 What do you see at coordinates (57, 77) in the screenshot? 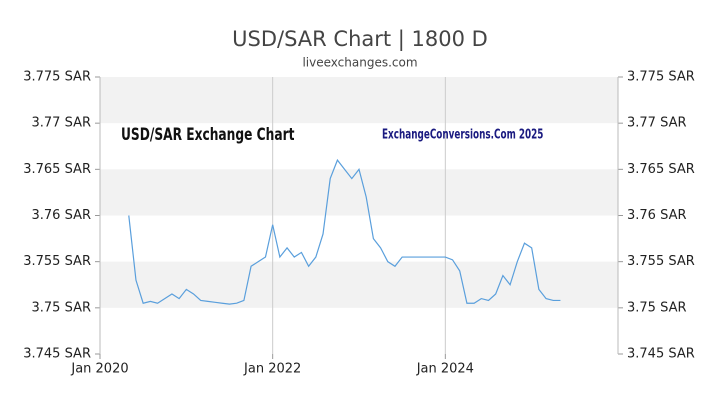
I see `y-tick-label: 3.775 SAR` at bounding box center [57, 77].